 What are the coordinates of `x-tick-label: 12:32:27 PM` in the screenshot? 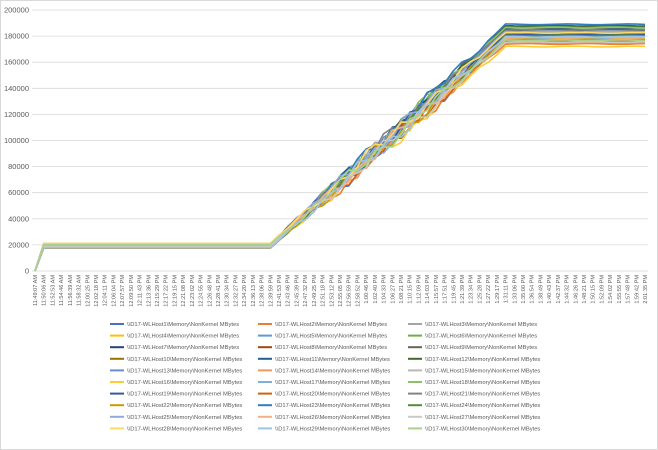 It's located at (236, 291).